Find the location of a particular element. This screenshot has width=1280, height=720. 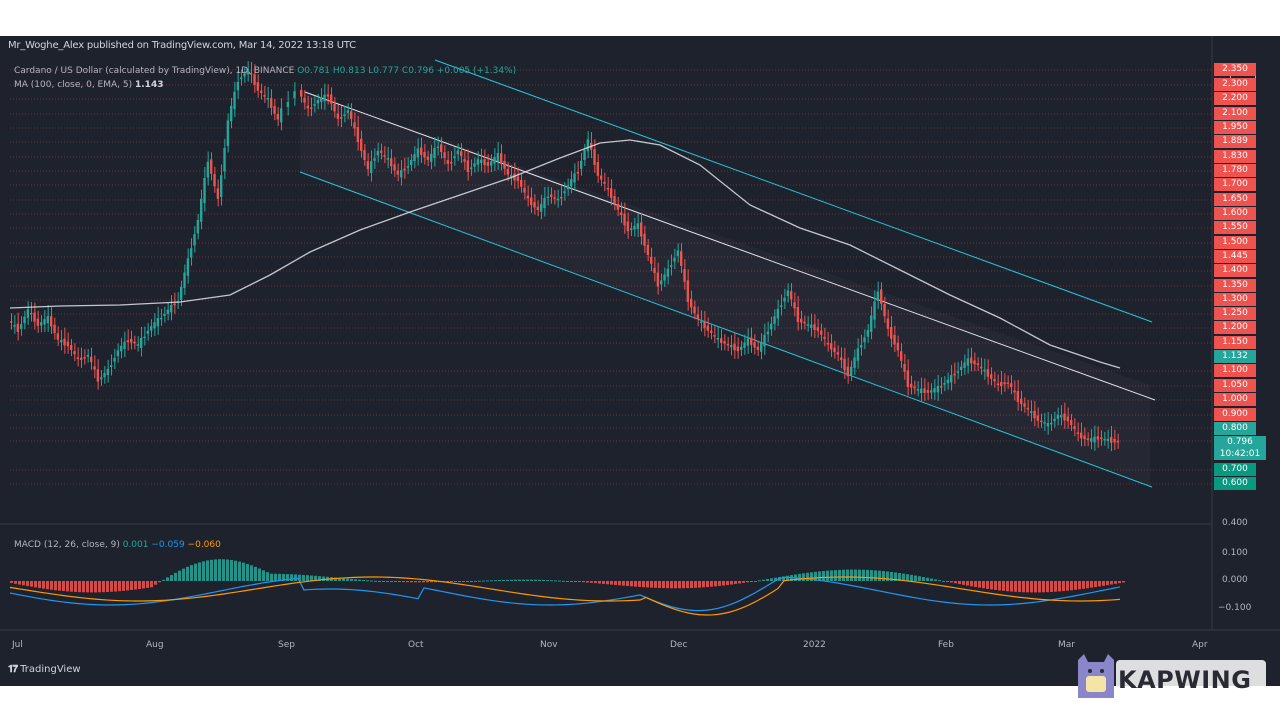

top-margin is located at coordinates (640, 18).